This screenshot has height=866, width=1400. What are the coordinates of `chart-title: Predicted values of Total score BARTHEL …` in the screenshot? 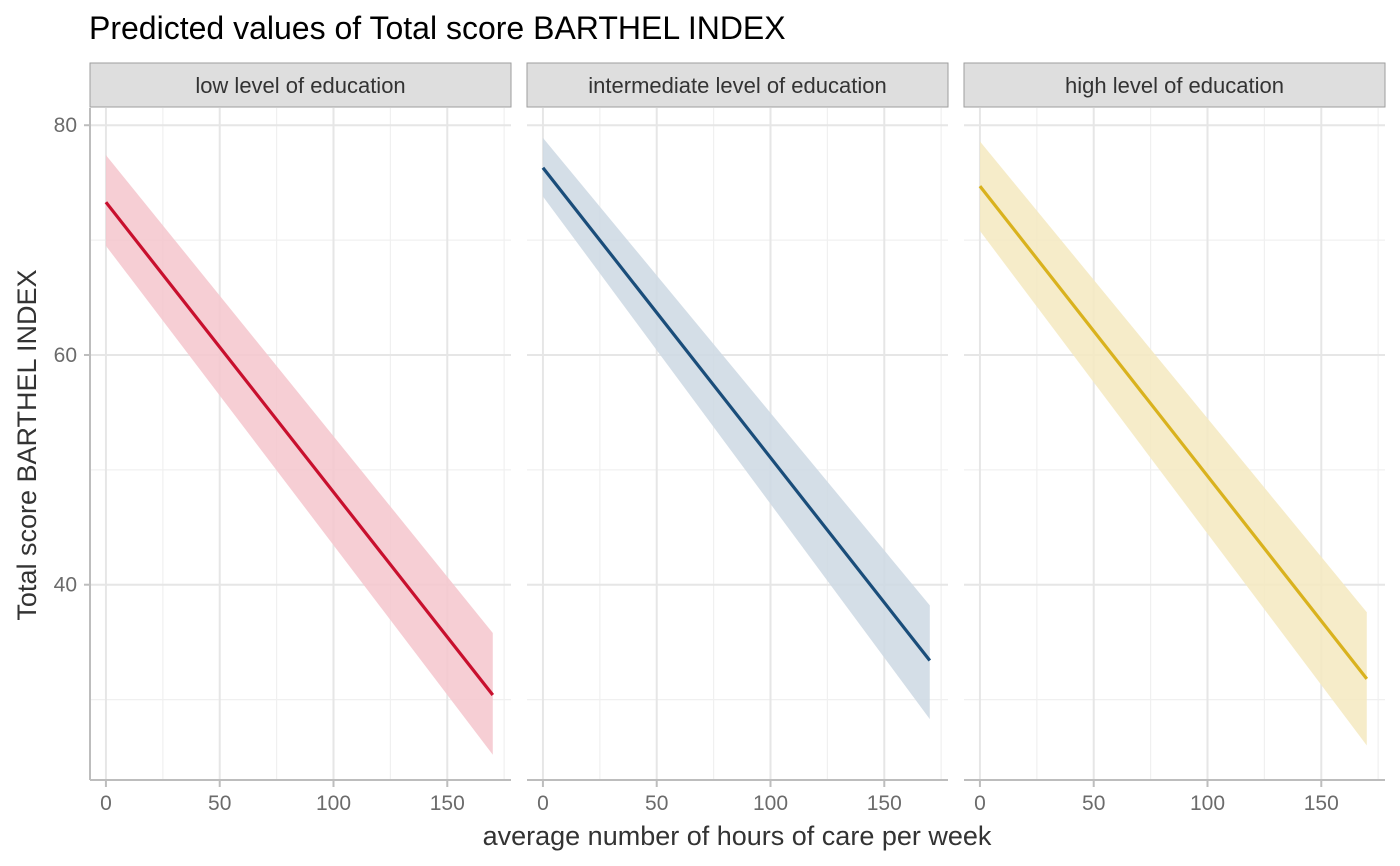 It's located at (437, 28).